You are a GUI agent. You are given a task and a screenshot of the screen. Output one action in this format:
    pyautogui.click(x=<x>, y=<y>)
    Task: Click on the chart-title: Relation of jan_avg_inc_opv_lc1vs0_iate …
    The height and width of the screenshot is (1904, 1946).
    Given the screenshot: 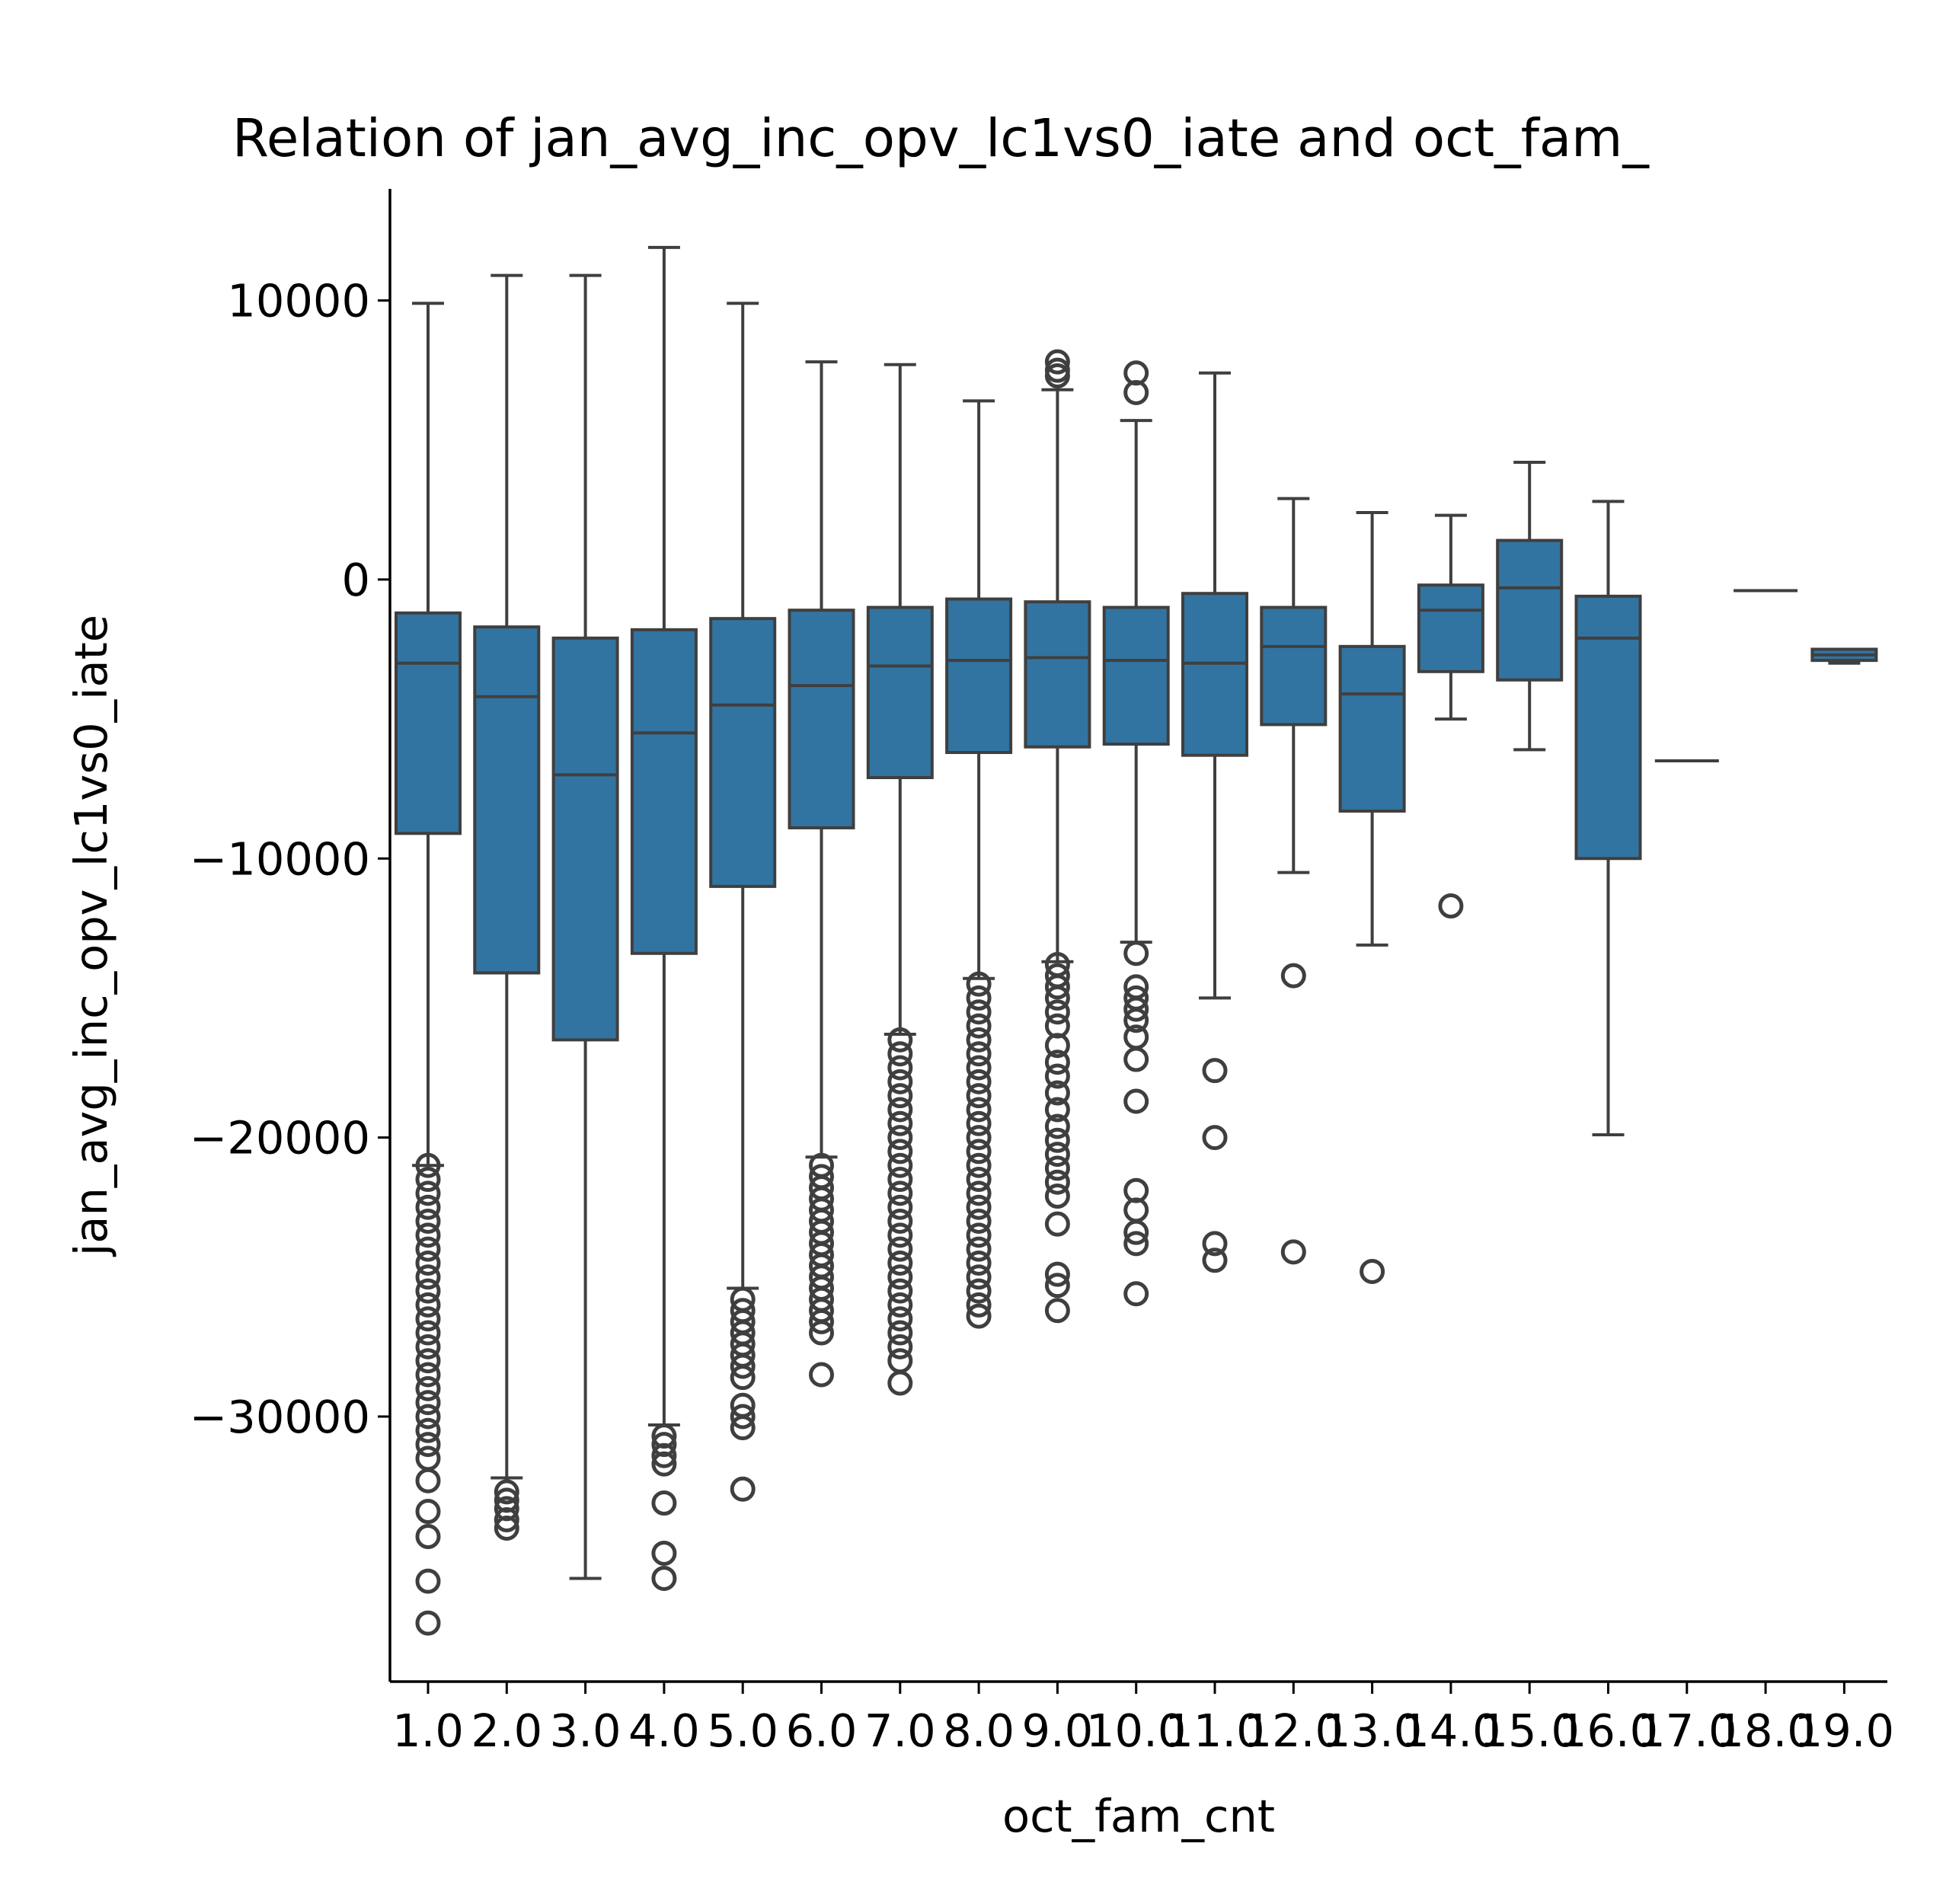 What is the action you would take?
    pyautogui.click(x=941, y=138)
    